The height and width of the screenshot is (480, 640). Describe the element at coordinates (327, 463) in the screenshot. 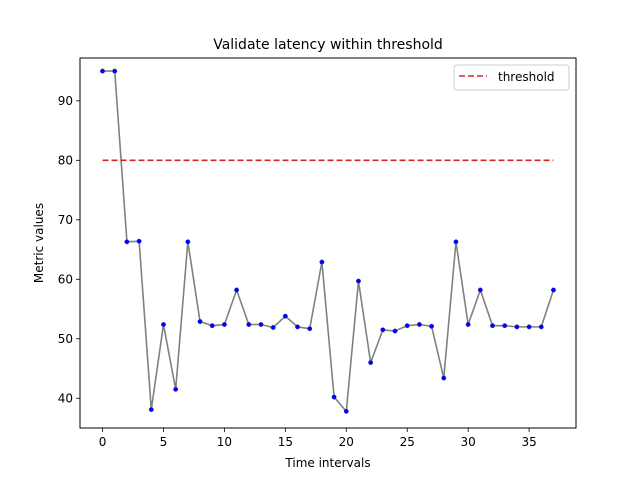

I see `x-axis-label: Time intervals` at that location.